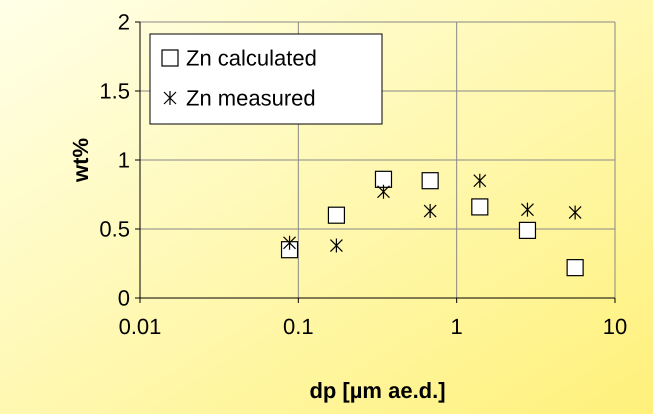 This screenshot has width=653, height=414. What do you see at coordinates (124, 22) in the screenshot?
I see `y-tick-label: 2` at bounding box center [124, 22].